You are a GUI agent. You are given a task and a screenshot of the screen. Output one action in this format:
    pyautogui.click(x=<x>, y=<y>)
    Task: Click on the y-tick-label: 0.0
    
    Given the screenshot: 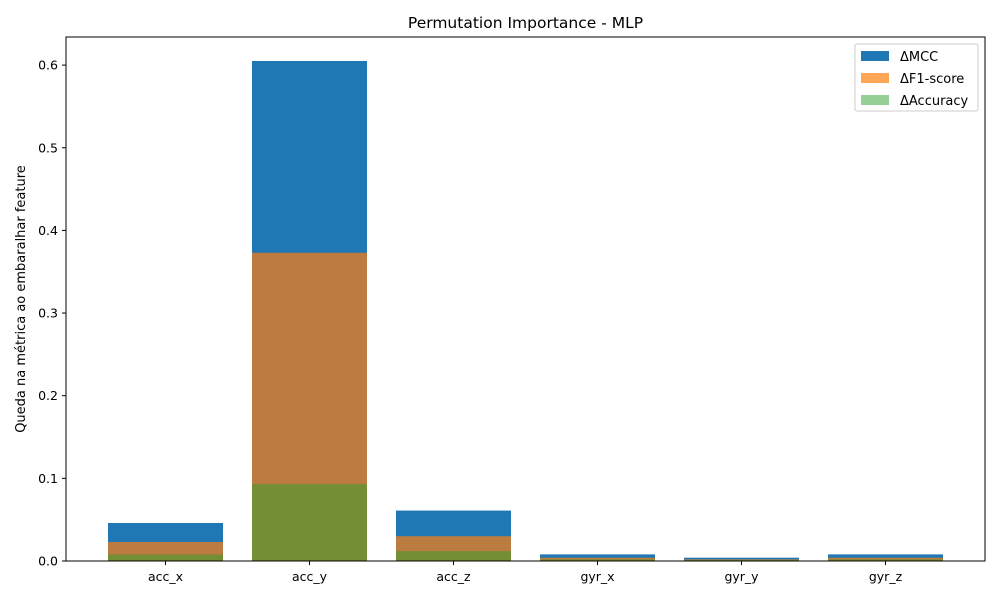 What is the action you would take?
    pyautogui.click(x=48, y=561)
    